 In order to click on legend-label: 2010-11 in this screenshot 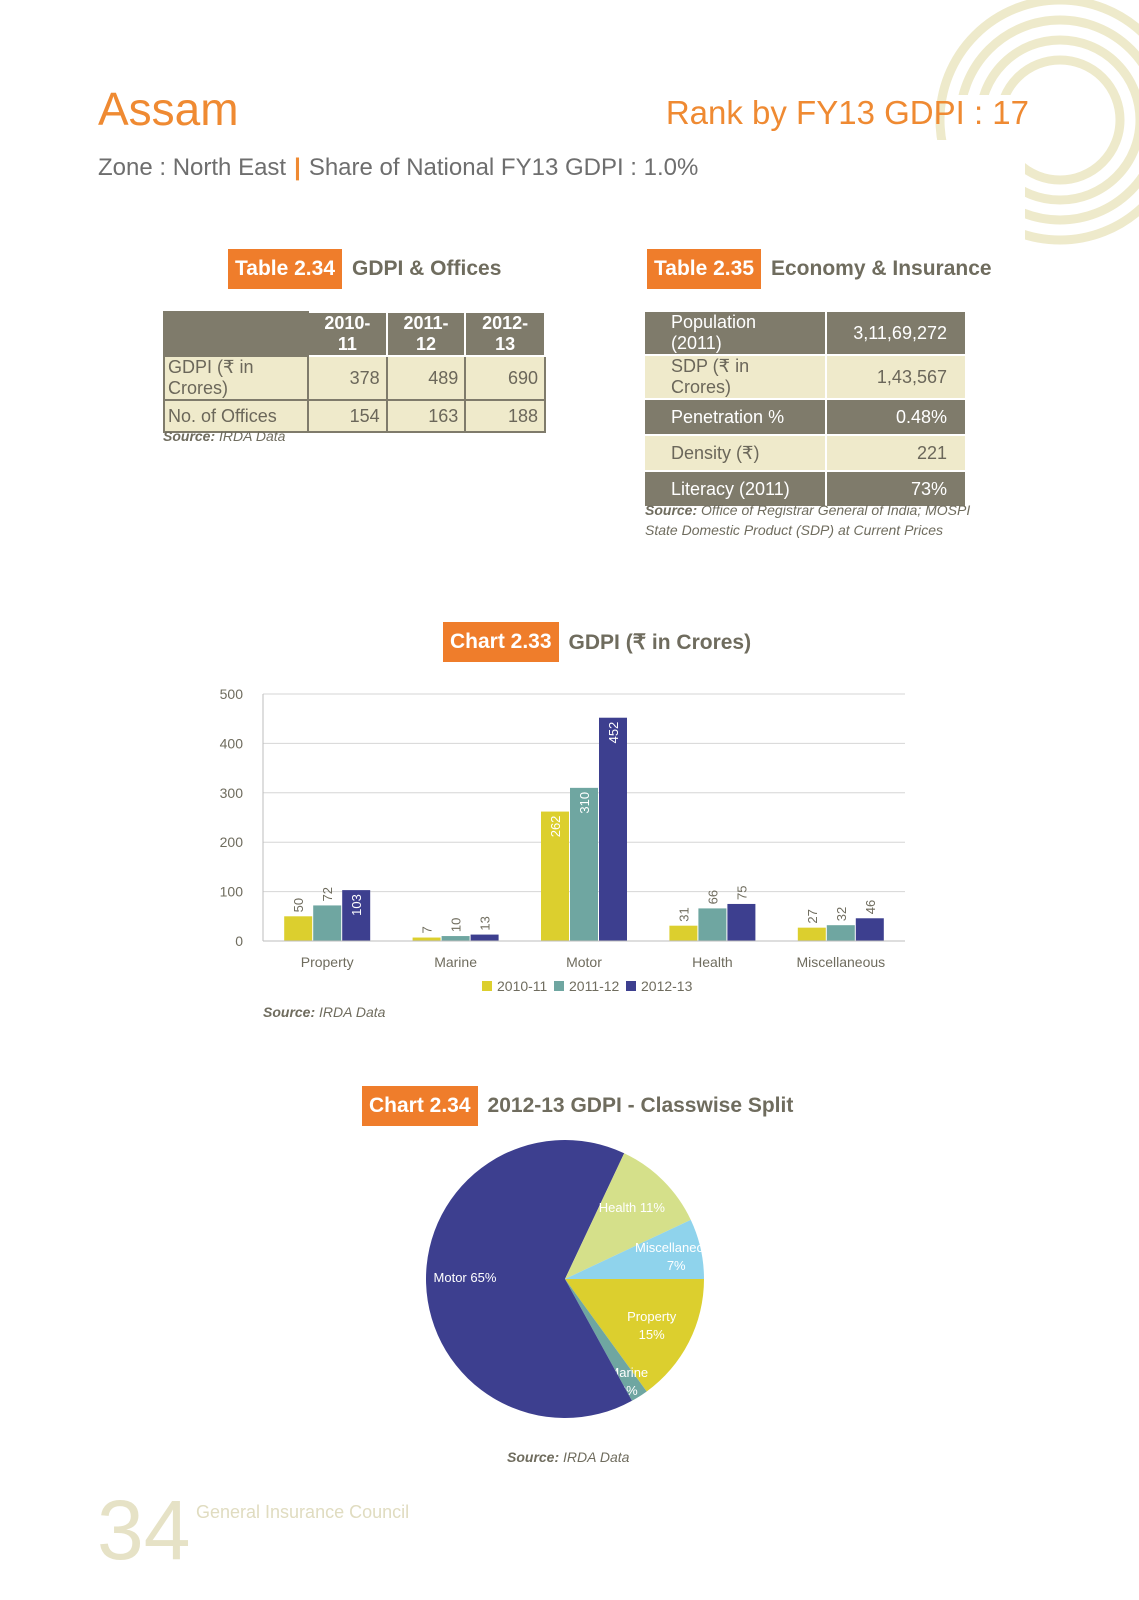, I will do `click(522, 986)`.